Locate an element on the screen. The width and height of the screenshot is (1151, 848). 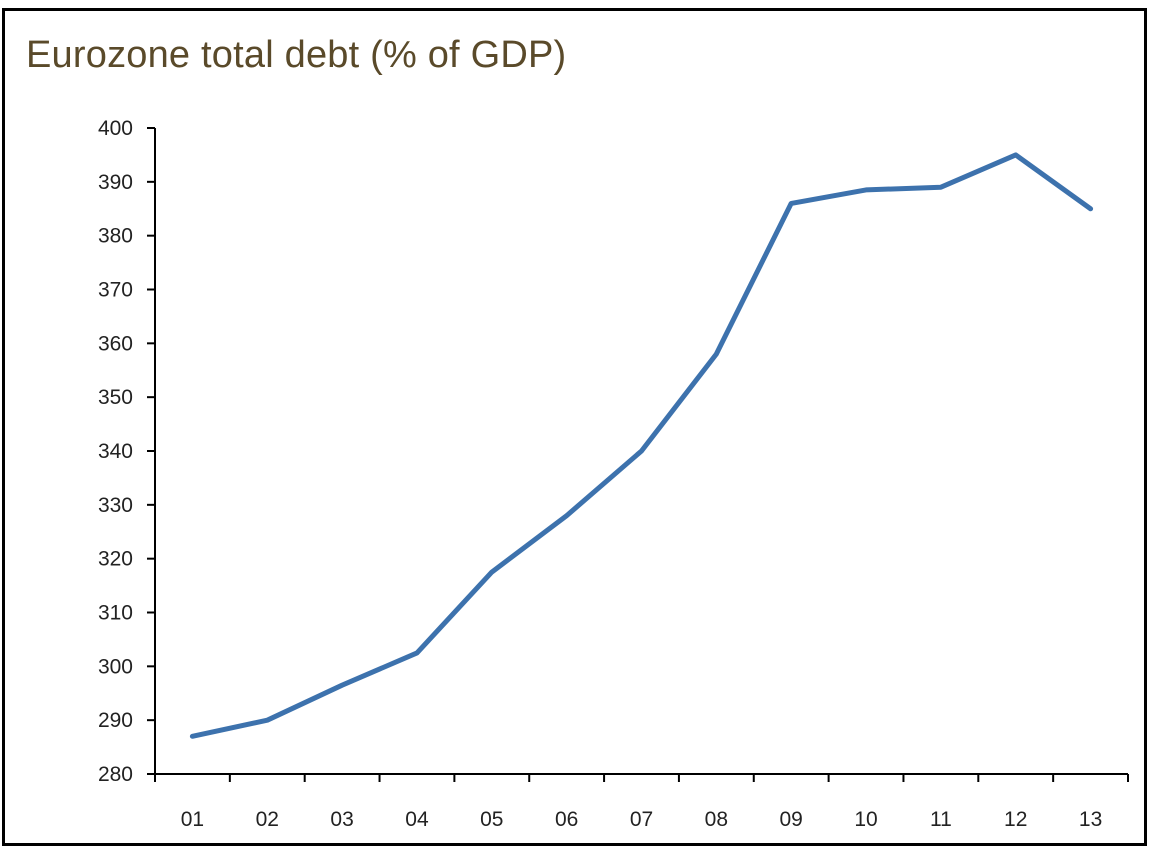
chart-title: Eurozone total debt (% of GDP) is located at coordinates (296, 55).